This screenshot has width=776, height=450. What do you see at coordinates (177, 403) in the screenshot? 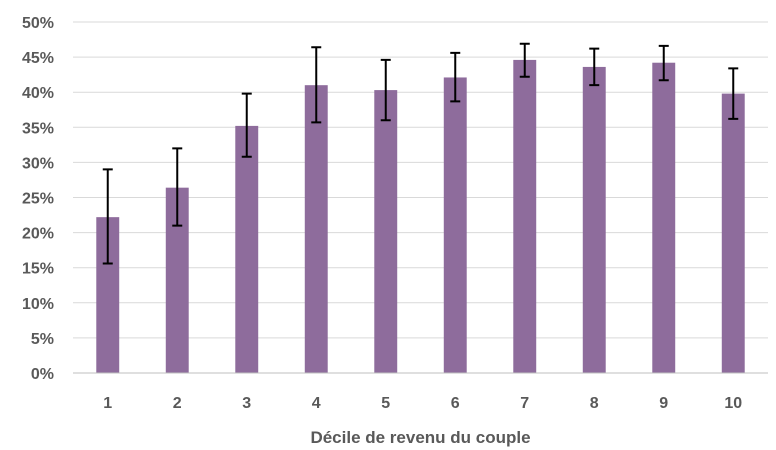
I see `x-tick-label: 2` at bounding box center [177, 403].